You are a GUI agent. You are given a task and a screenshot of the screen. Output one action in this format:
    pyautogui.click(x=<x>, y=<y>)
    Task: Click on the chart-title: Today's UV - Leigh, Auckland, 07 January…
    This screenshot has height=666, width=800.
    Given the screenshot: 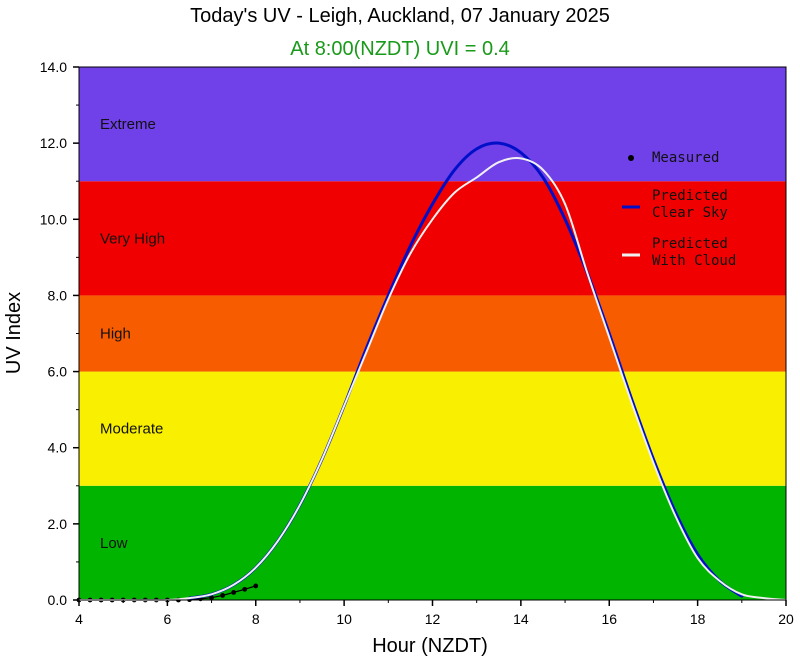 What is the action you would take?
    pyautogui.click(x=400, y=16)
    